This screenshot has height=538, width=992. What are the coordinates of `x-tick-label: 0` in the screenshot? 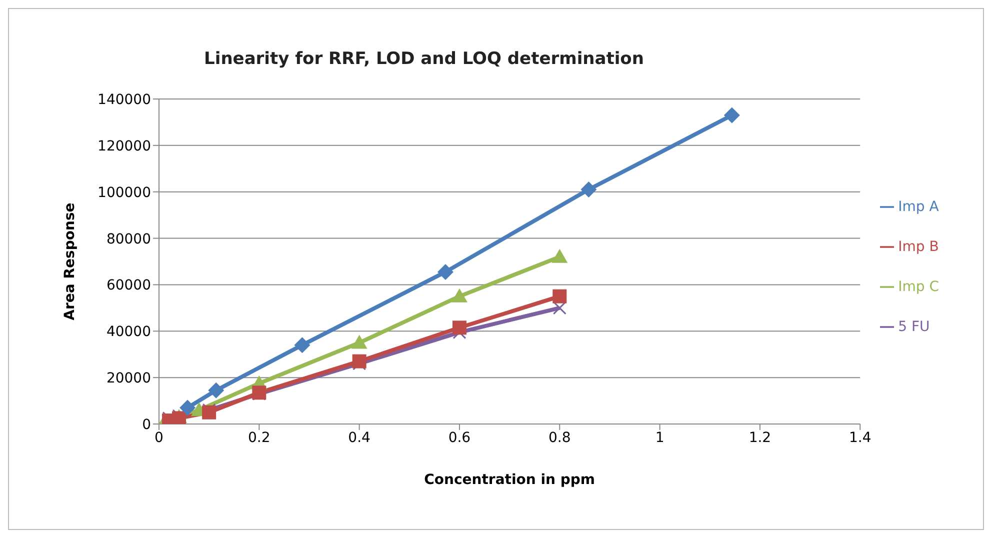 It's located at (159, 438).